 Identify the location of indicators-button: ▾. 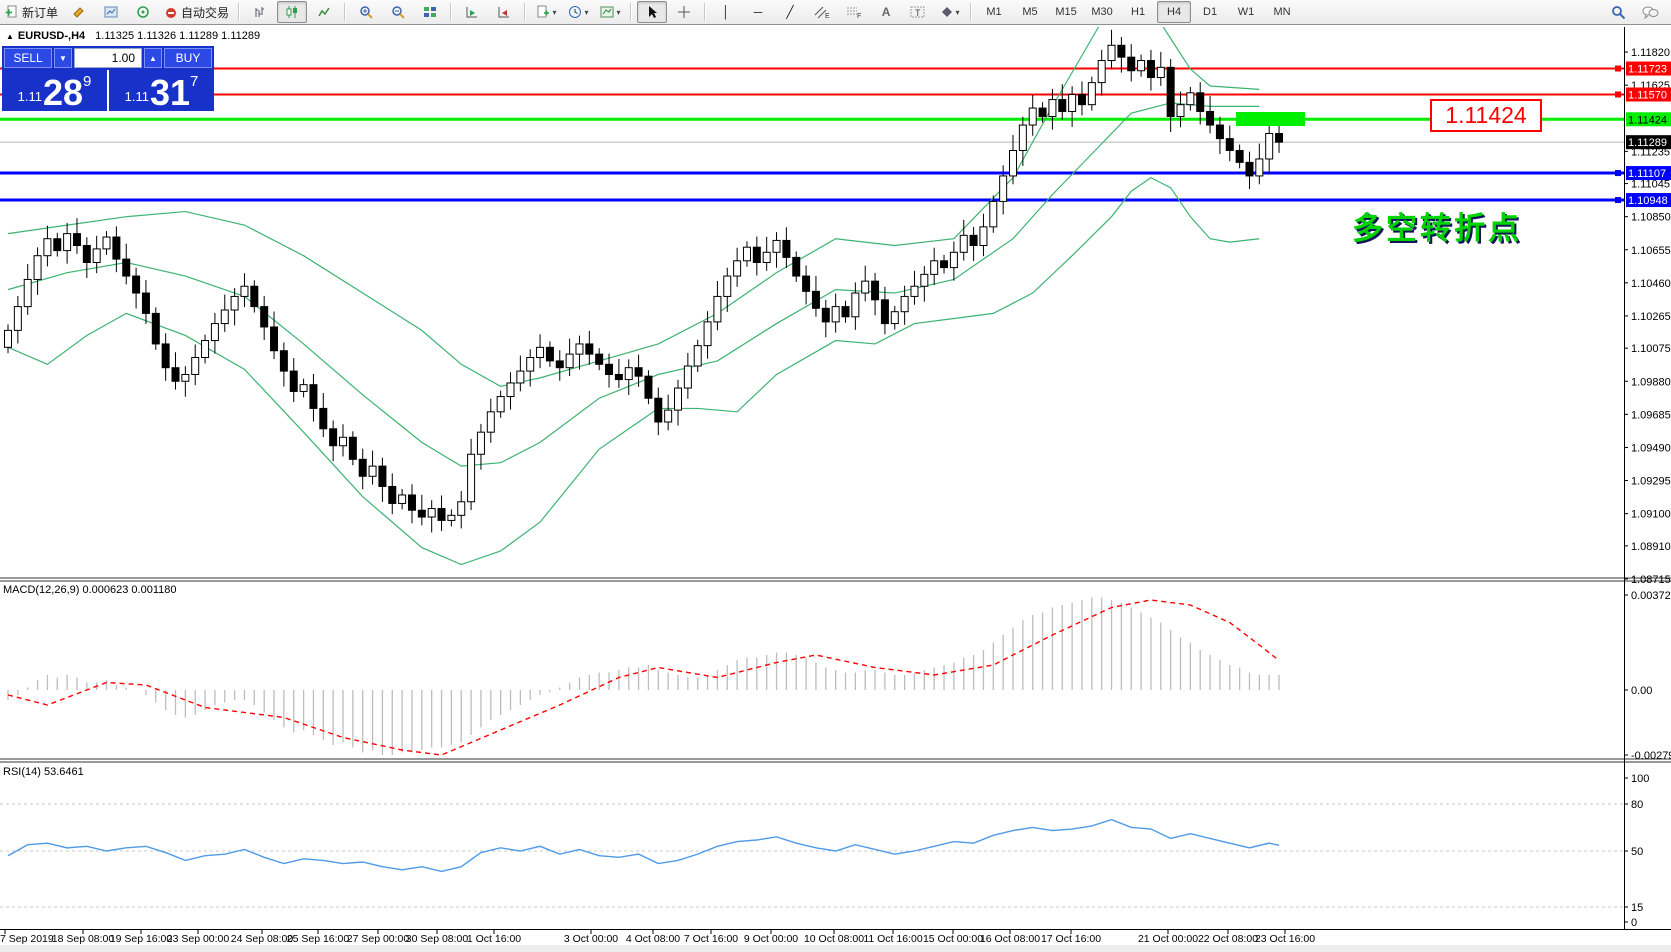
(546, 12).